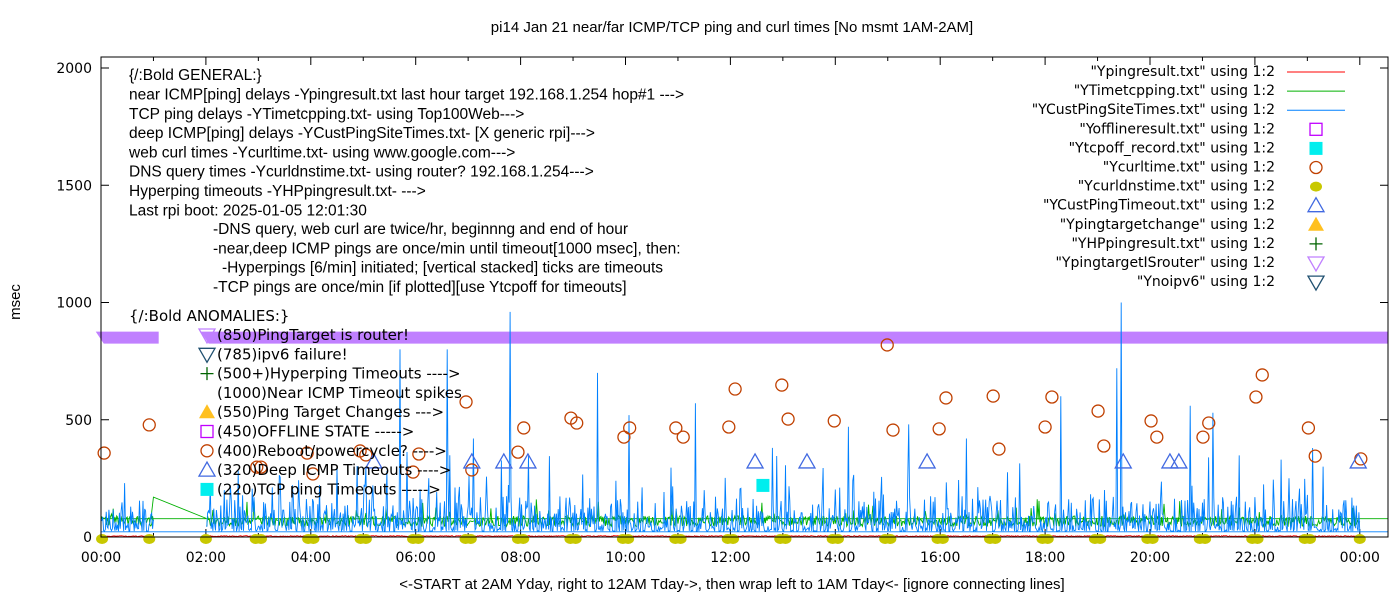 This screenshot has height=600, width=1400. I want to click on annotation-anomaly-line: (220)TCP ping Timeouts ----->, so click(329, 489).